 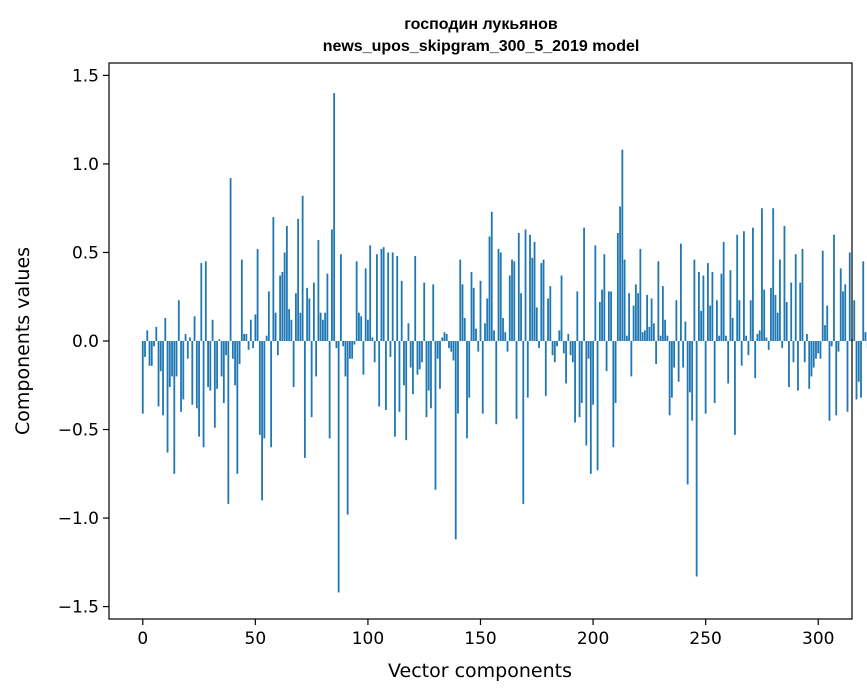 What do you see at coordinates (481, 24) in the screenshot?
I see `chart-title-line-1: господин лукьянов` at bounding box center [481, 24].